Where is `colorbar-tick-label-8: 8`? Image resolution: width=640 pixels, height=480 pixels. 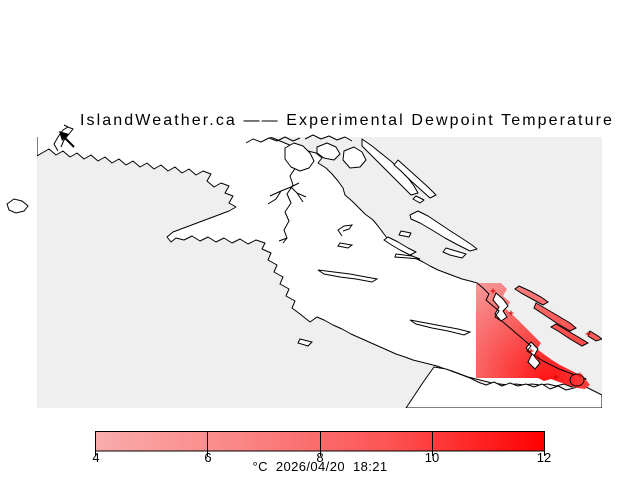
colorbar-tick-label-8: 8 is located at coordinates (320, 457).